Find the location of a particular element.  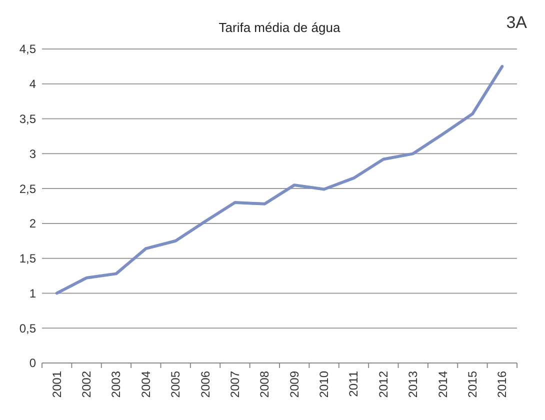

x-tick-label: 2011 is located at coordinates (353, 383).